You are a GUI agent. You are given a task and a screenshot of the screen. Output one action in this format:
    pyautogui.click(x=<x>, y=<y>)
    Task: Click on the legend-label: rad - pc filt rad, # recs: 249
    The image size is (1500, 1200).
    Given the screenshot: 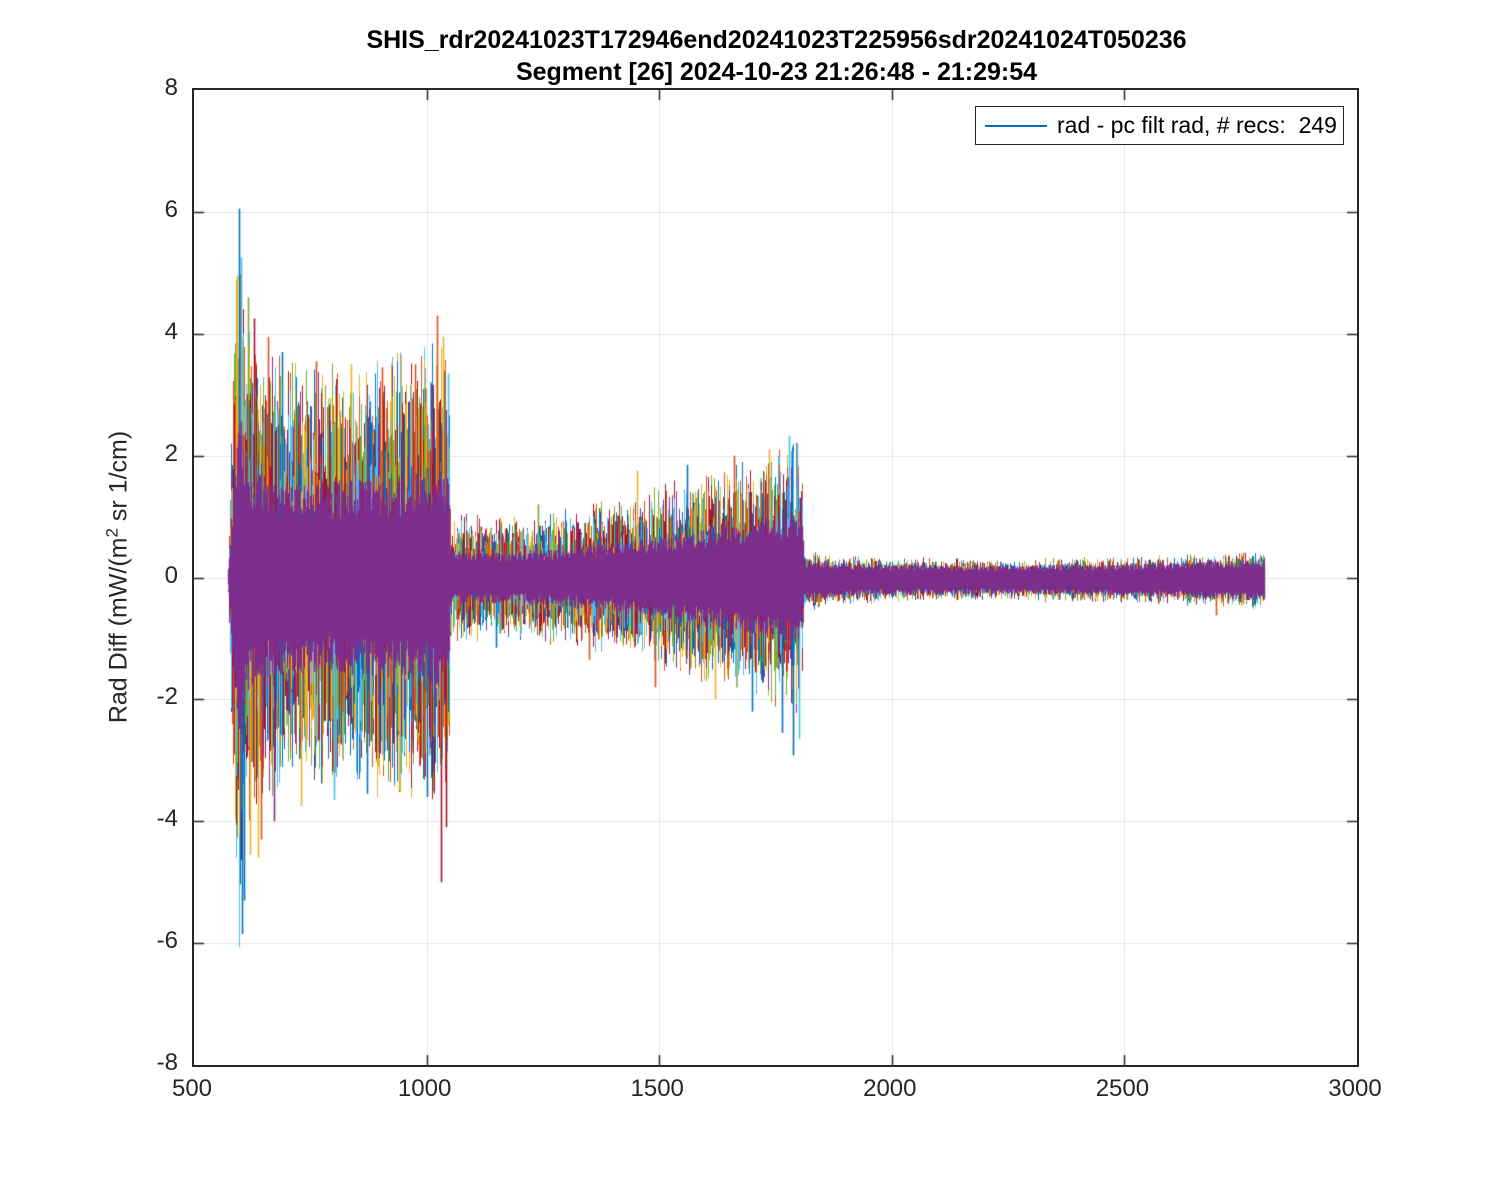 What is the action you would take?
    pyautogui.click(x=1197, y=125)
    